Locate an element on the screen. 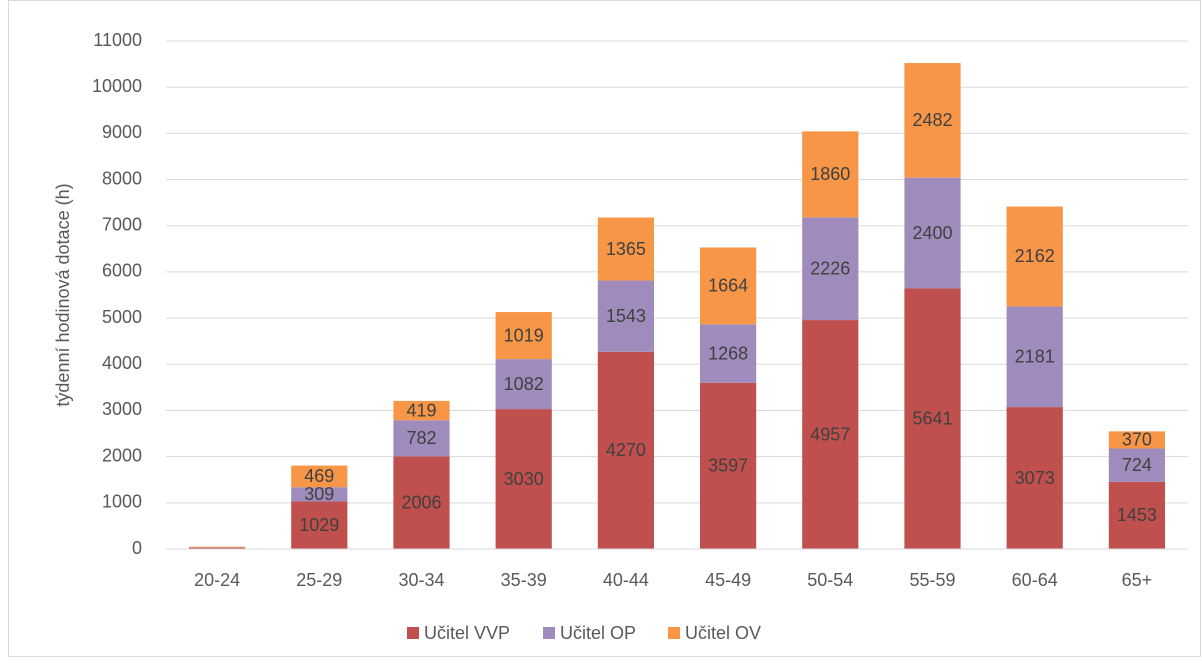 This screenshot has height=664, width=1202. data-label: 1453 is located at coordinates (1137, 515).